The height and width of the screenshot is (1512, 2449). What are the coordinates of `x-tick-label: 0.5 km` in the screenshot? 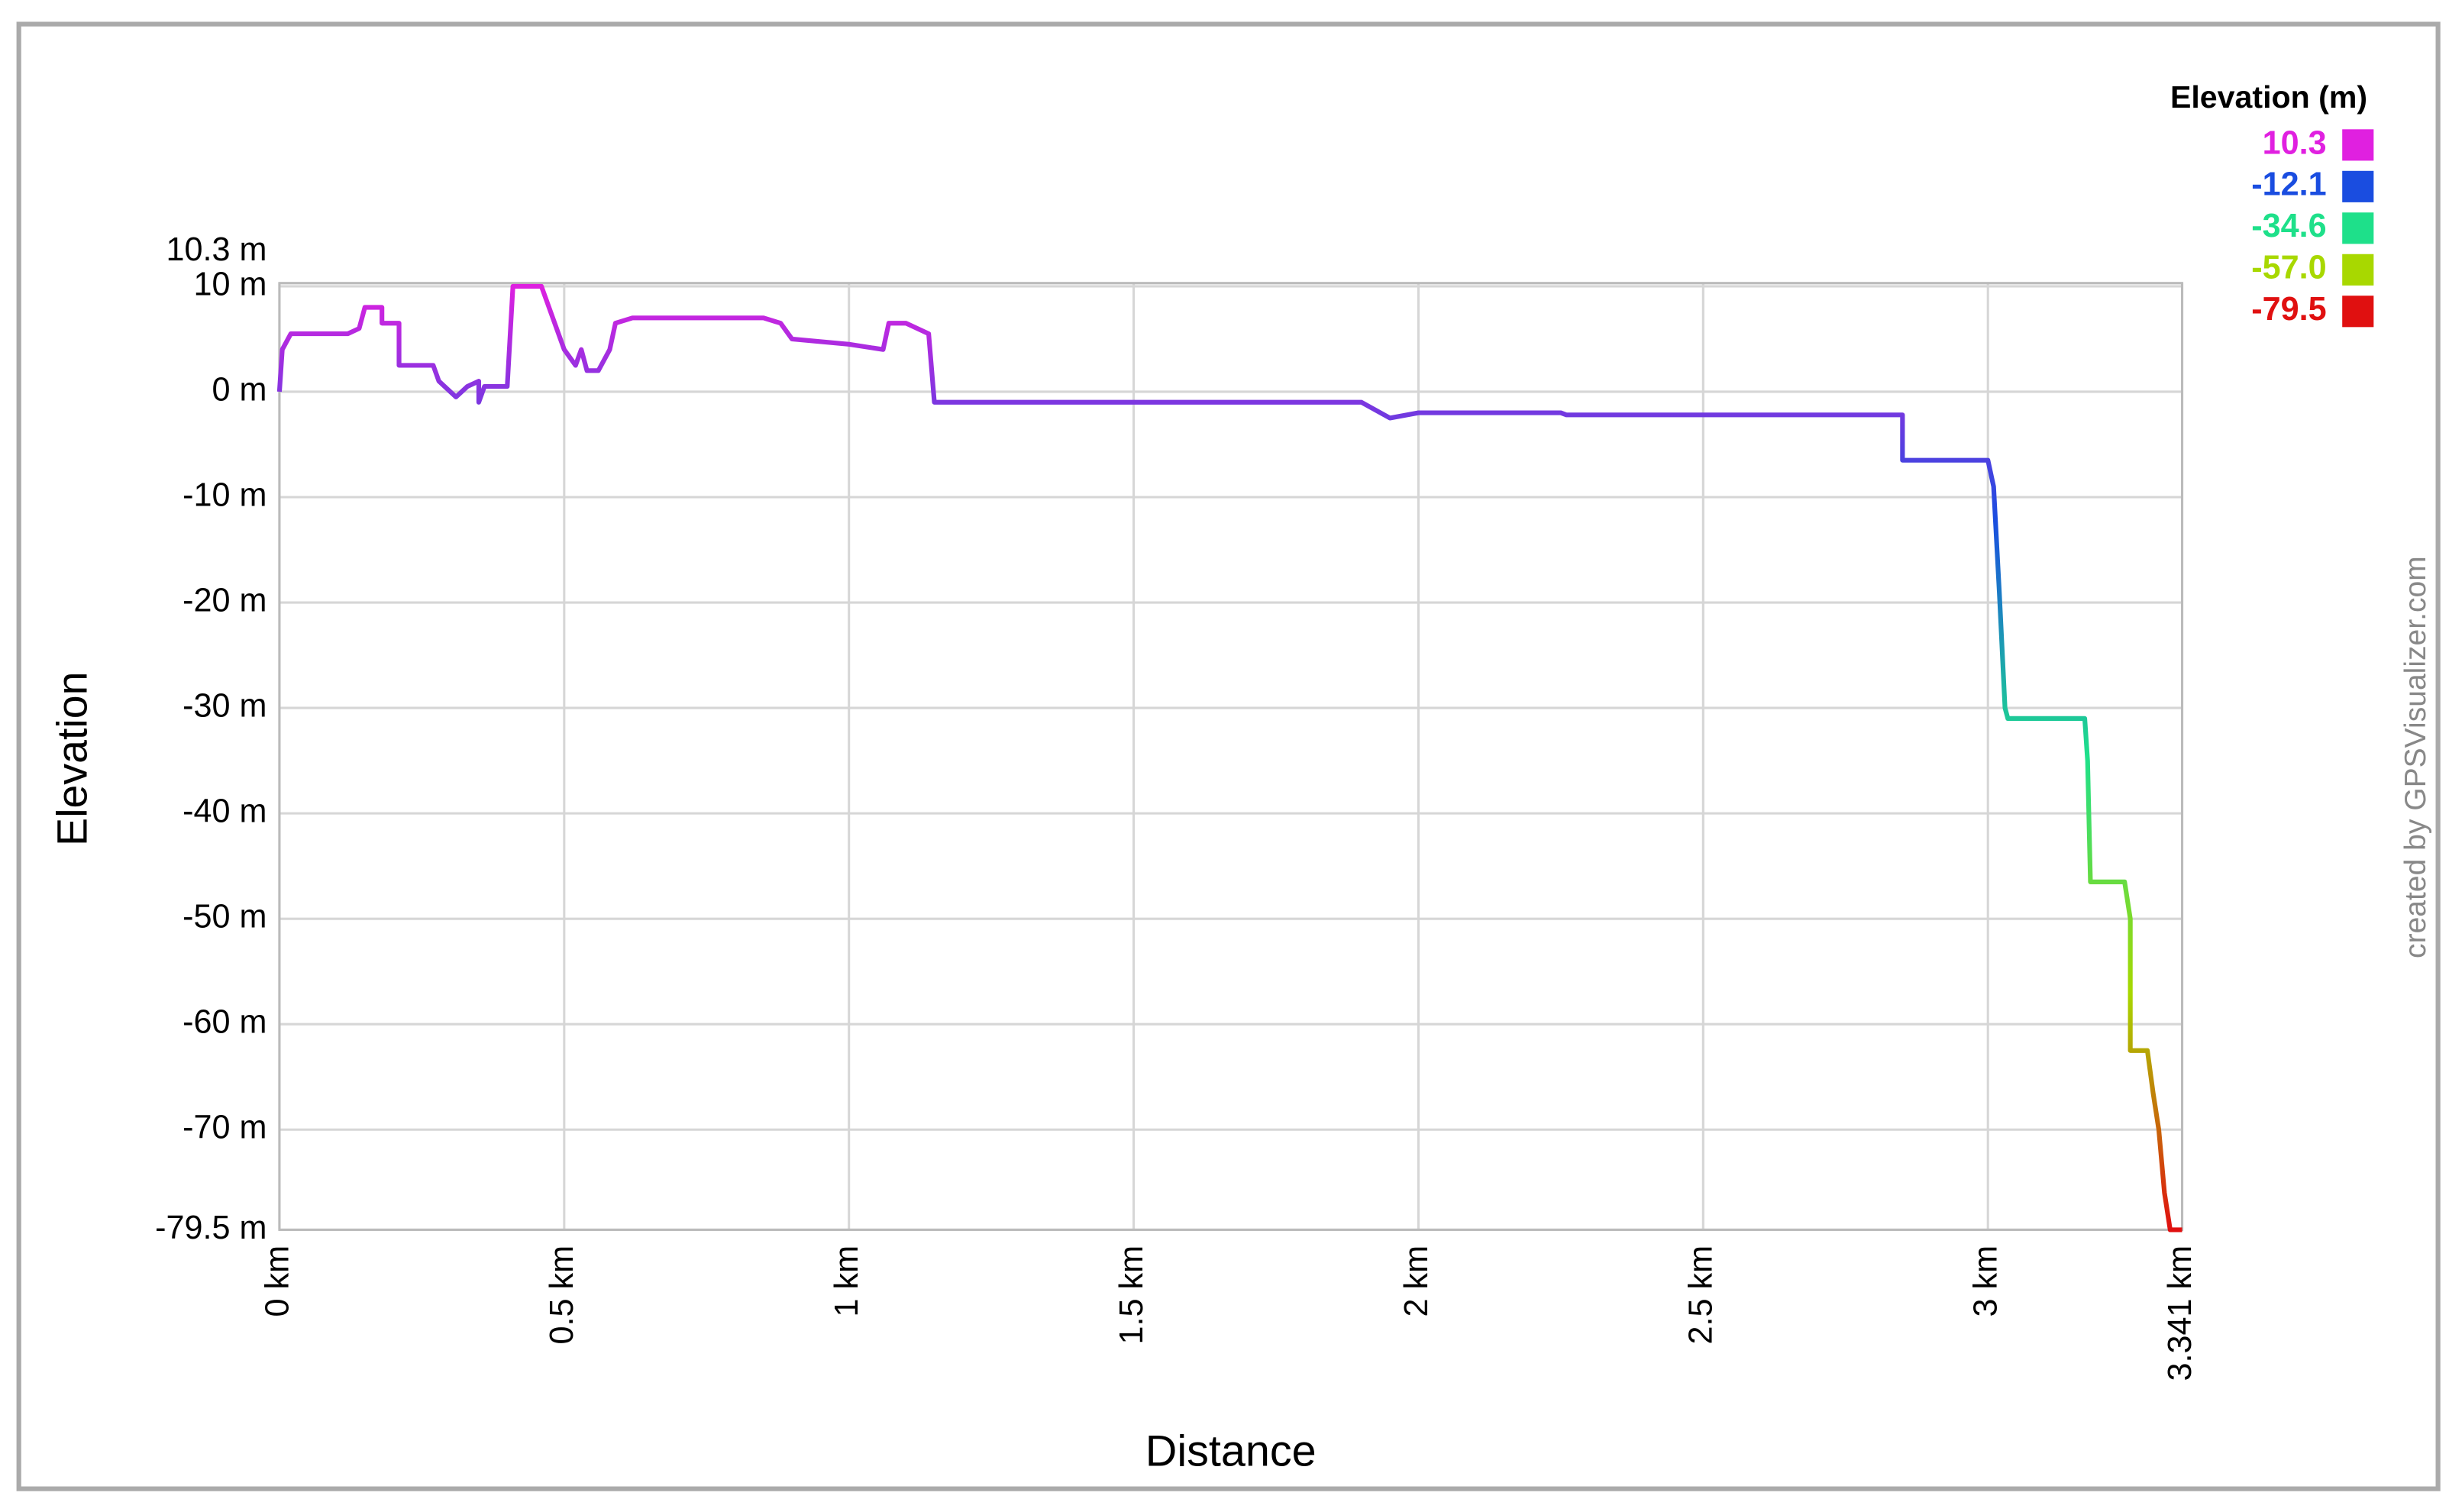 It's located at (562, 1295).